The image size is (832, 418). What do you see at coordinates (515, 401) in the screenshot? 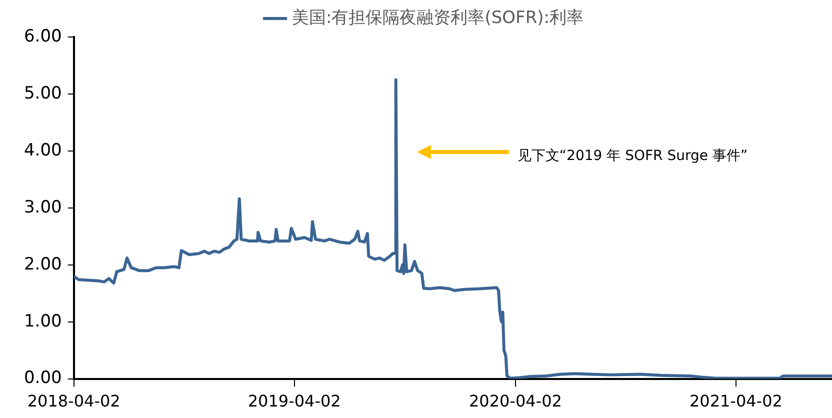
I see `x-tick-label: 2020-04-02` at bounding box center [515, 401].